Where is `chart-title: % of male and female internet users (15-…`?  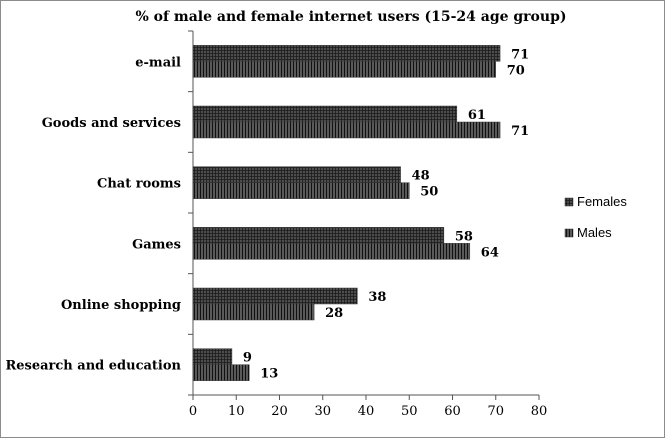 chart-title: % of male and female internet users (15-… is located at coordinates (350, 17).